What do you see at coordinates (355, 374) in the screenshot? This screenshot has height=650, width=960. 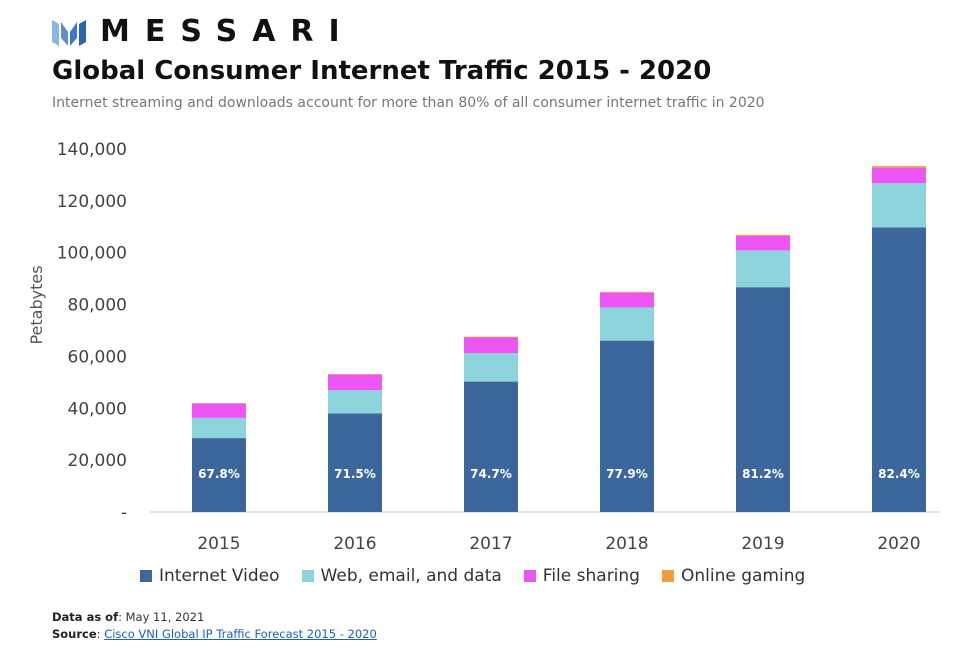 I see `bar-segment-online-gaming-2016` at bounding box center [355, 374].